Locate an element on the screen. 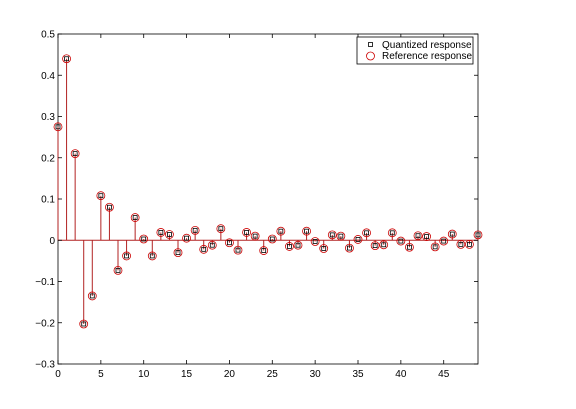  legend-marker-circle is located at coordinates (370, 56).